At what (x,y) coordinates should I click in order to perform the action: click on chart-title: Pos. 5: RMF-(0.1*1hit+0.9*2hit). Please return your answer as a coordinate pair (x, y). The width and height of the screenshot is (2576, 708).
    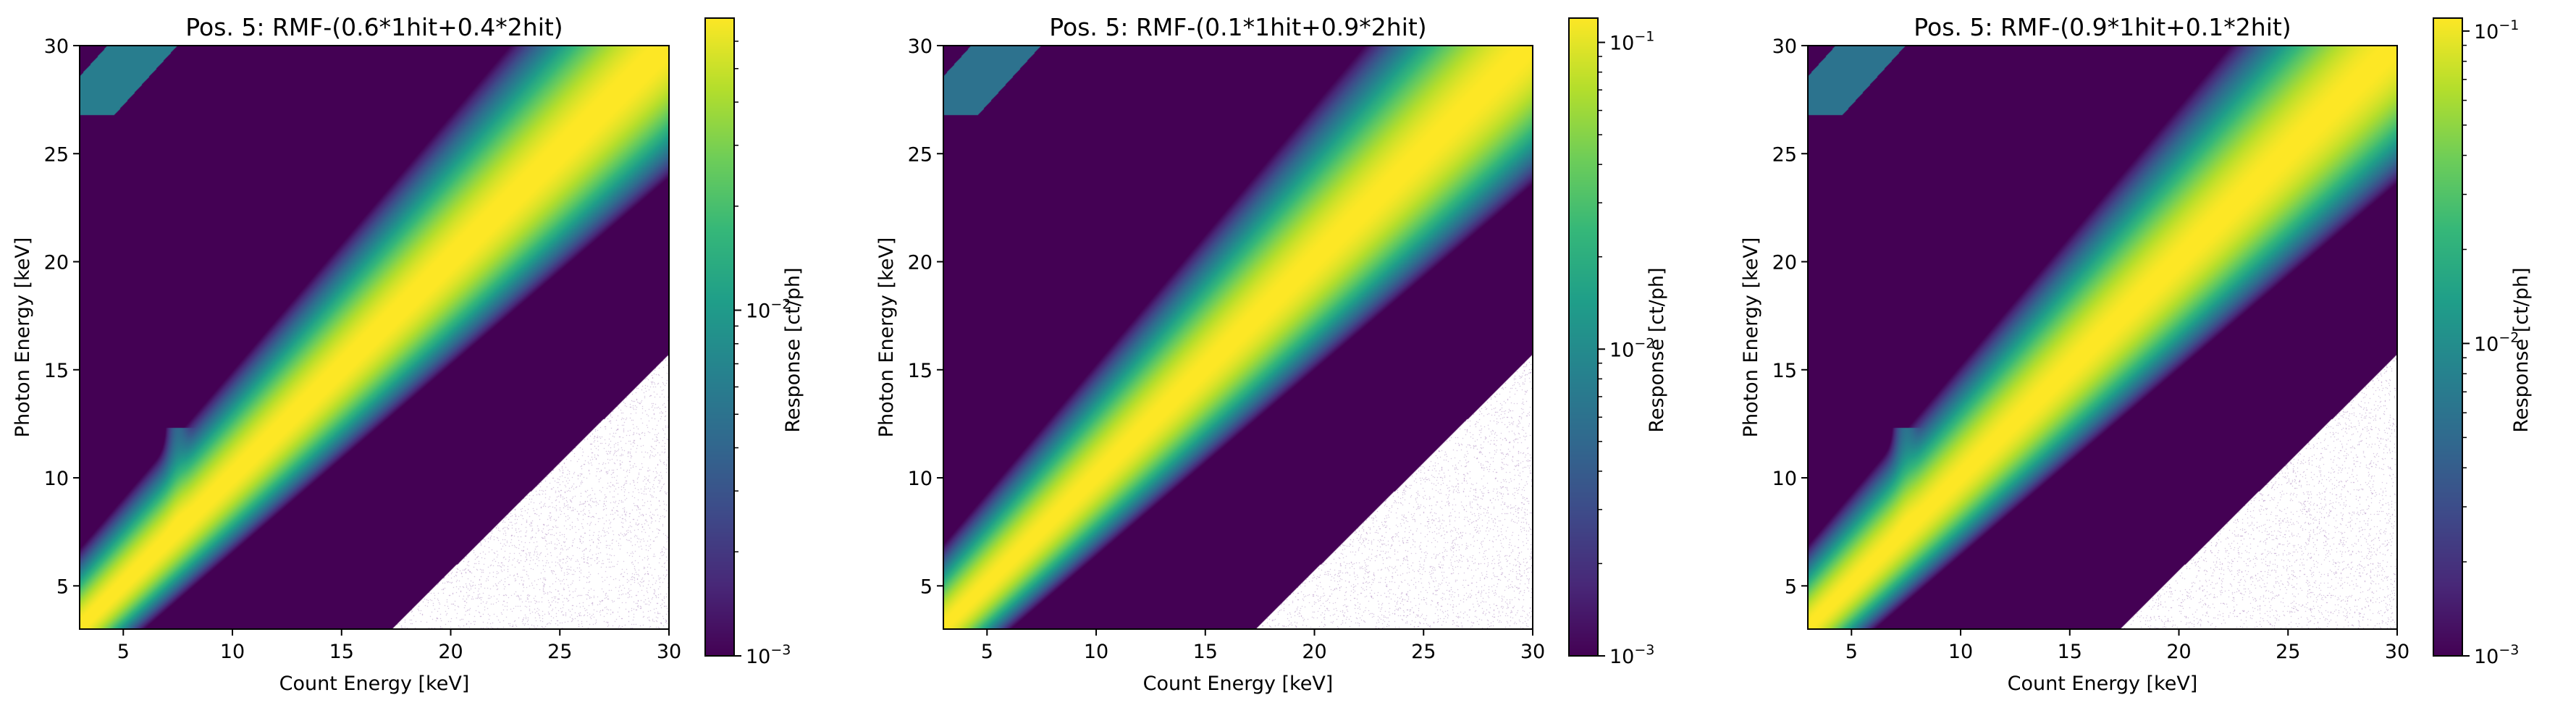
    Looking at the image, I should click on (1237, 27).